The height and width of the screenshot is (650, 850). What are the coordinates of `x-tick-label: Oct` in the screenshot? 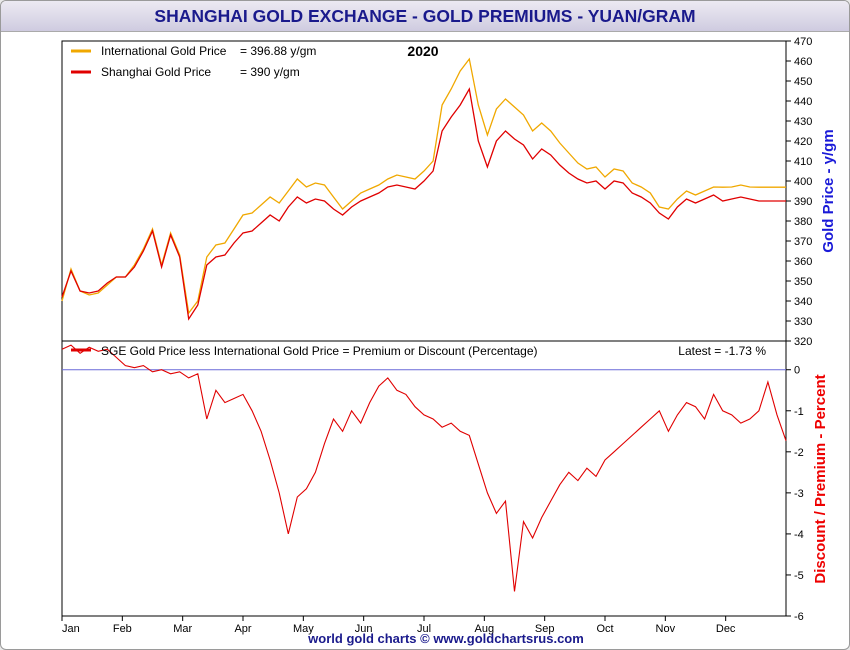 It's located at (604, 629).